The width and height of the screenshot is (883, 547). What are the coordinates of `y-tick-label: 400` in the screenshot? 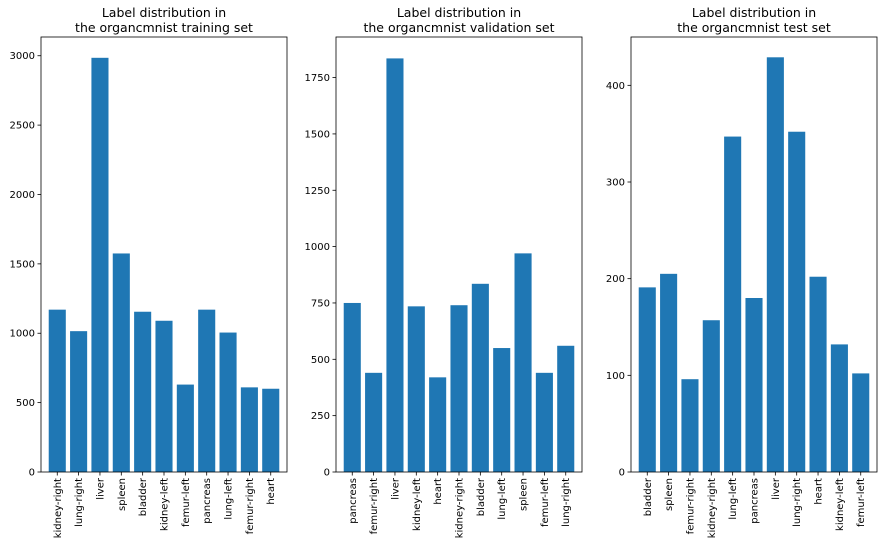 It's located at (615, 86).